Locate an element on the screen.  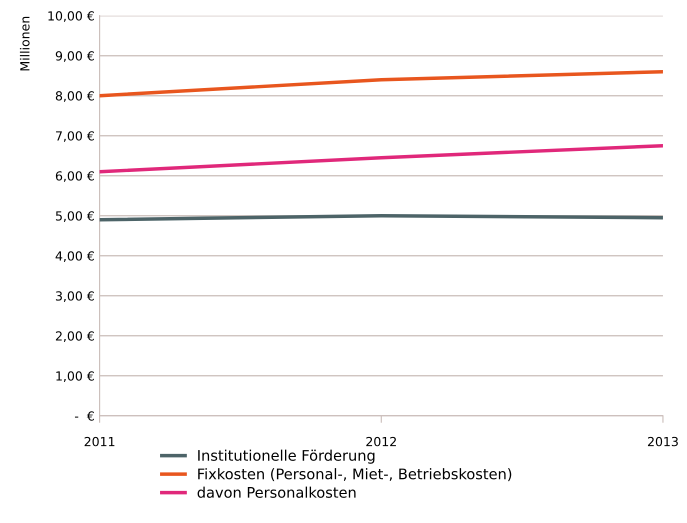
y-tick-label: - € is located at coordinates (84, 416).